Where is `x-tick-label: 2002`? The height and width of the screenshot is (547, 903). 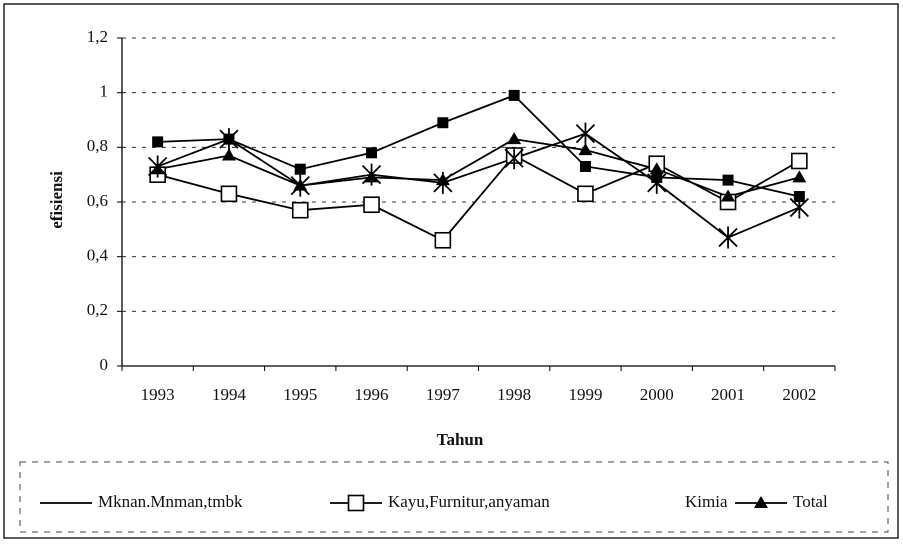 x-tick-label: 2002 is located at coordinates (799, 394).